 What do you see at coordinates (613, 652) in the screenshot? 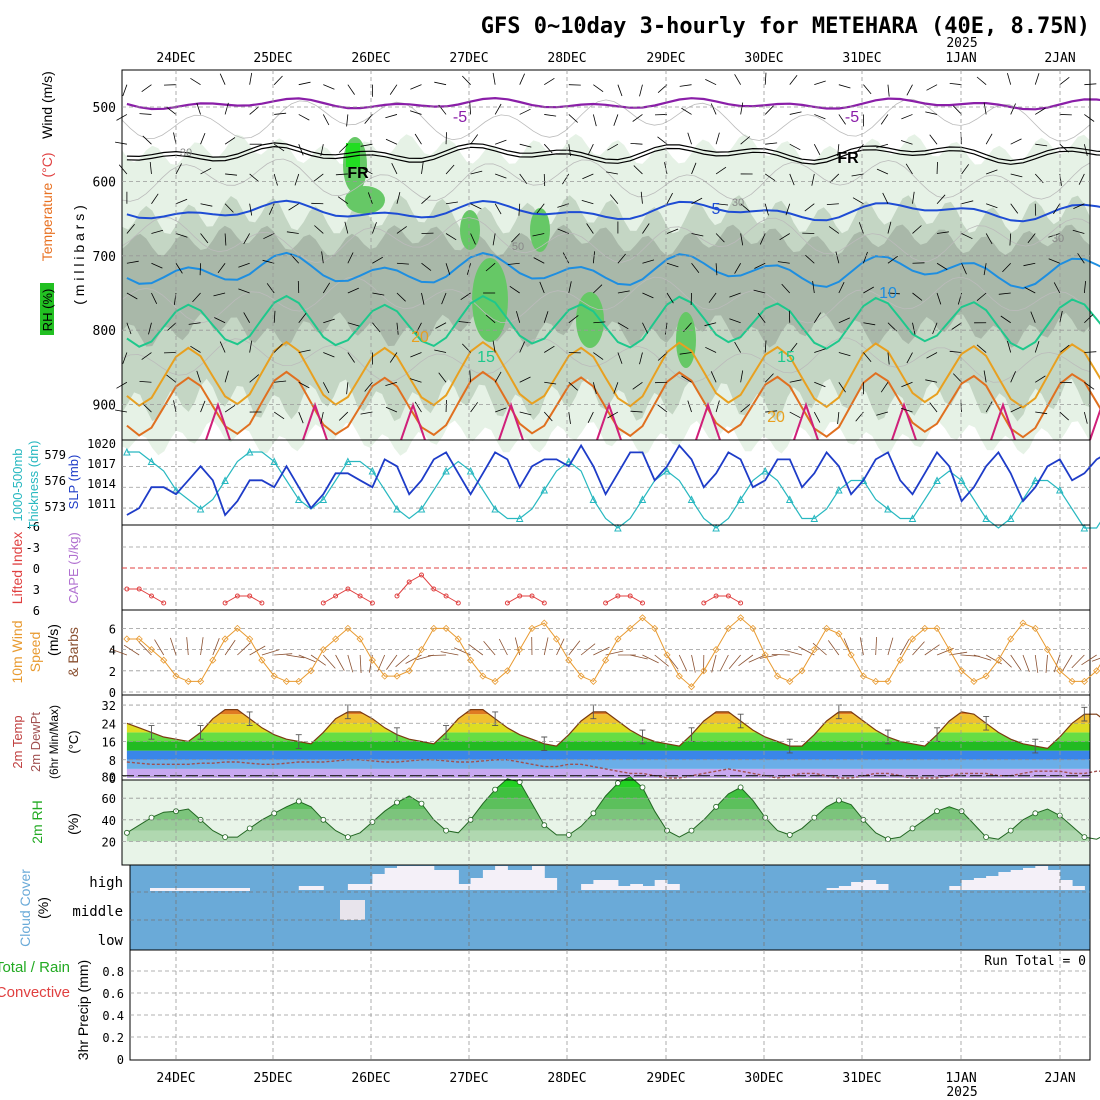
I see `wind-speed-line` at bounding box center [613, 652].